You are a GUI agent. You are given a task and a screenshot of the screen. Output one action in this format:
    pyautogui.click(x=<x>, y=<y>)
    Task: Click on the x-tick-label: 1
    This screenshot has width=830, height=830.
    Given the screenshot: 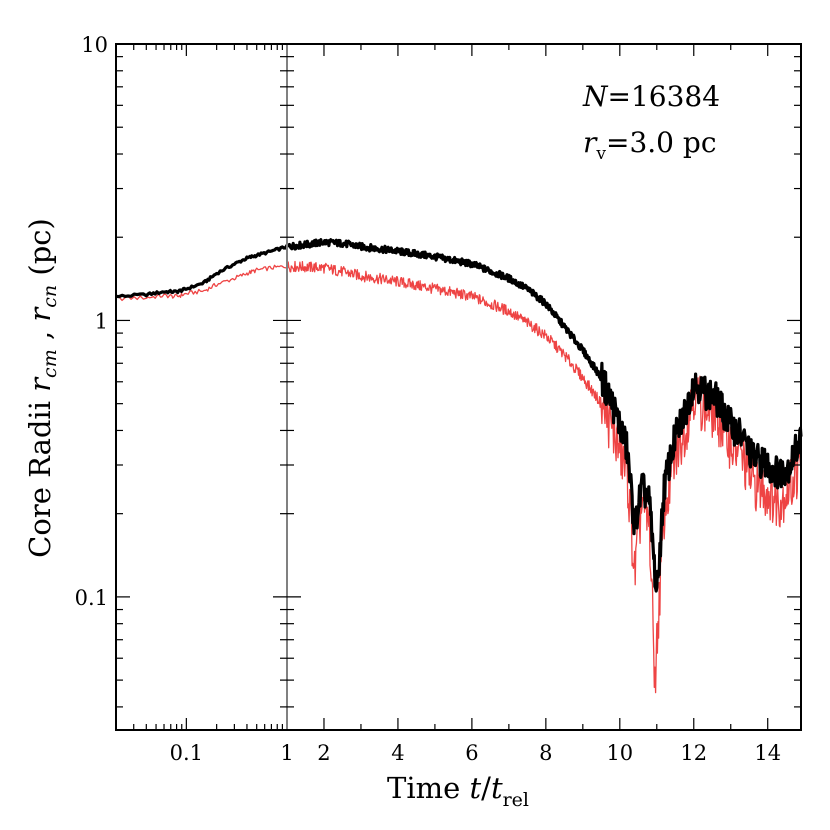 What is the action you would take?
    pyautogui.click(x=286, y=753)
    